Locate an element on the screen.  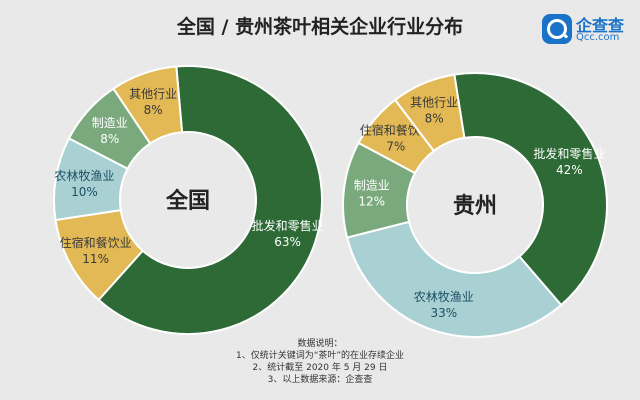
slice-value-label: 10% is located at coordinates (84, 192).